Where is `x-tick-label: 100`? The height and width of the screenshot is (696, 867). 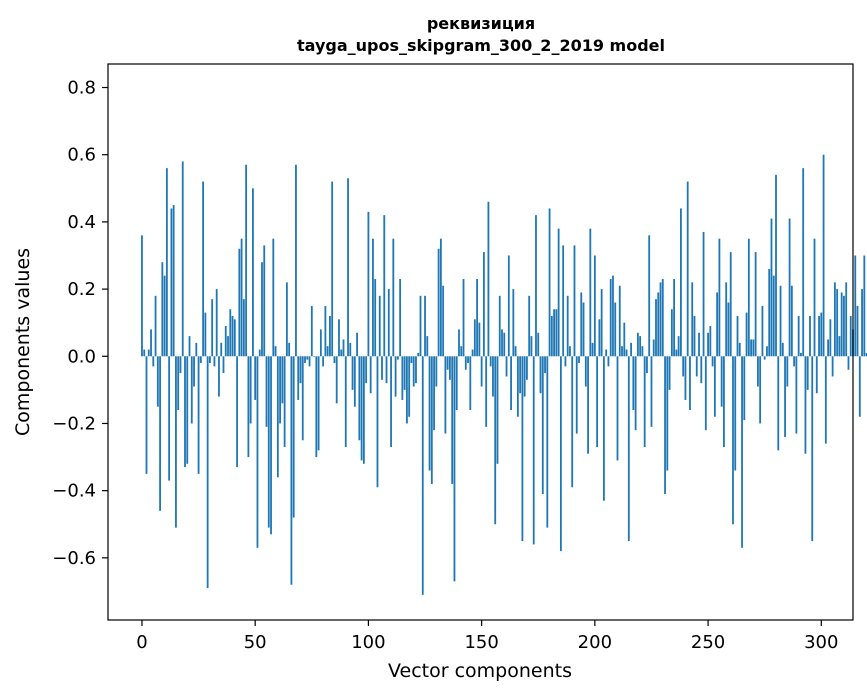 x-tick-label: 100 is located at coordinates (368, 642).